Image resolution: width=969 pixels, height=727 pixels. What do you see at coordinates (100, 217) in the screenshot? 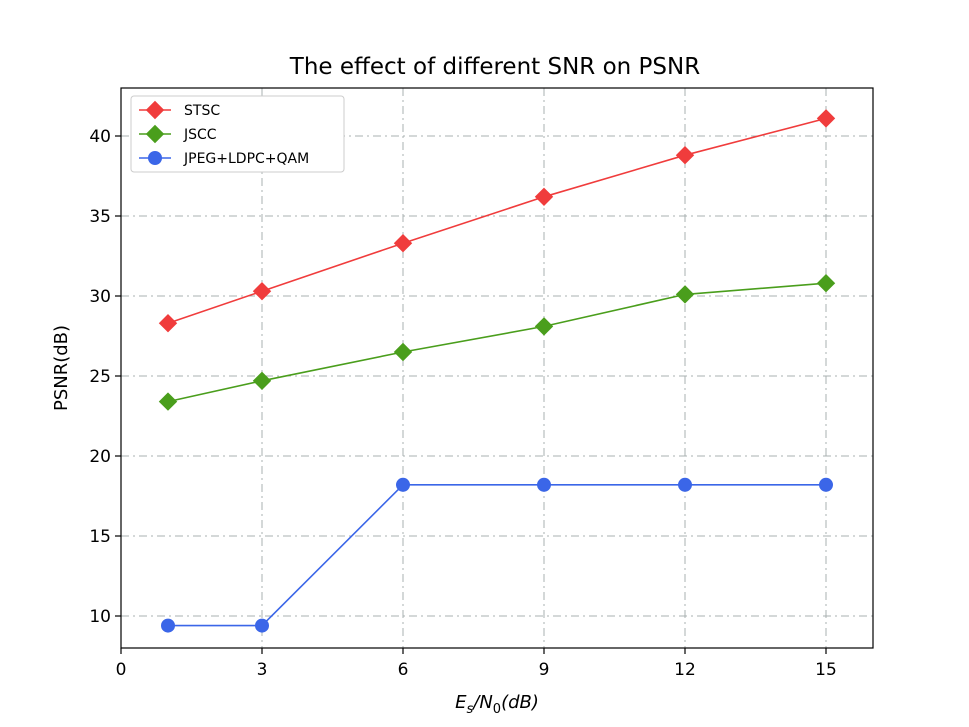
I see `y-tick-label: 35` at bounding box center [100, 217].